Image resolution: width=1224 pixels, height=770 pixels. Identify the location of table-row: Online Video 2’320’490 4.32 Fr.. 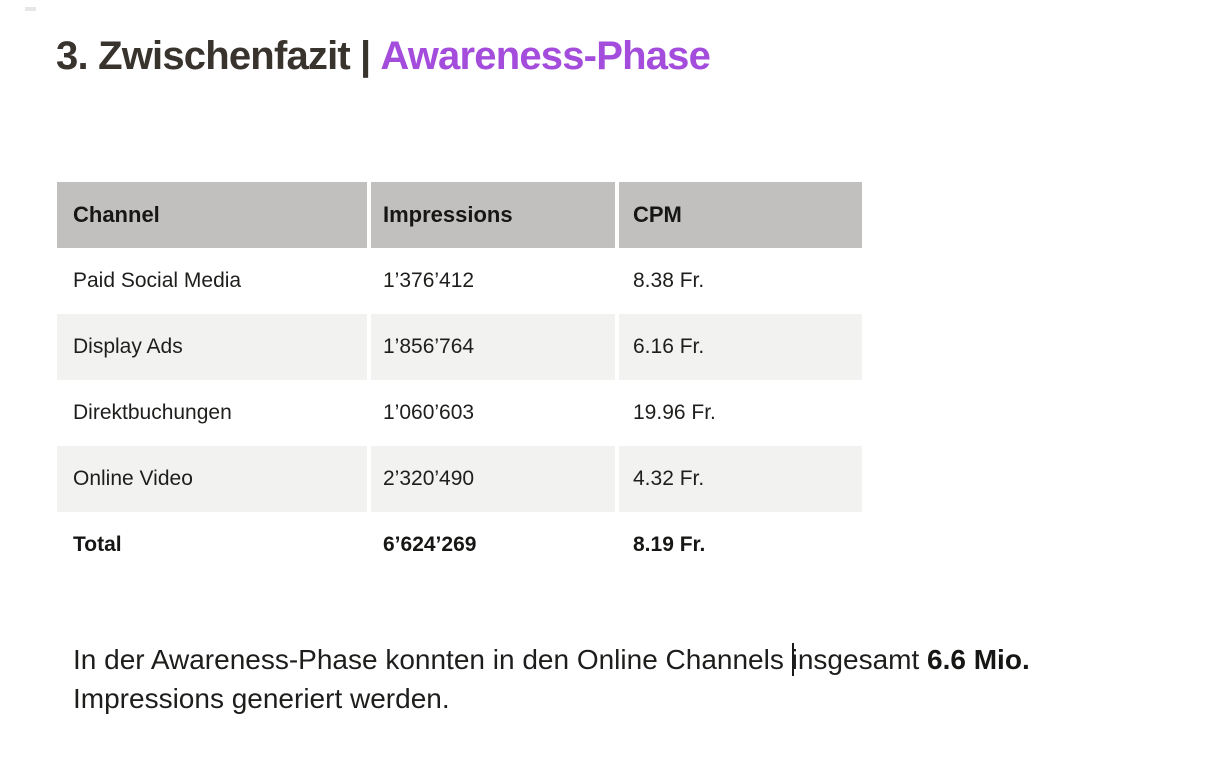
(459, 479).